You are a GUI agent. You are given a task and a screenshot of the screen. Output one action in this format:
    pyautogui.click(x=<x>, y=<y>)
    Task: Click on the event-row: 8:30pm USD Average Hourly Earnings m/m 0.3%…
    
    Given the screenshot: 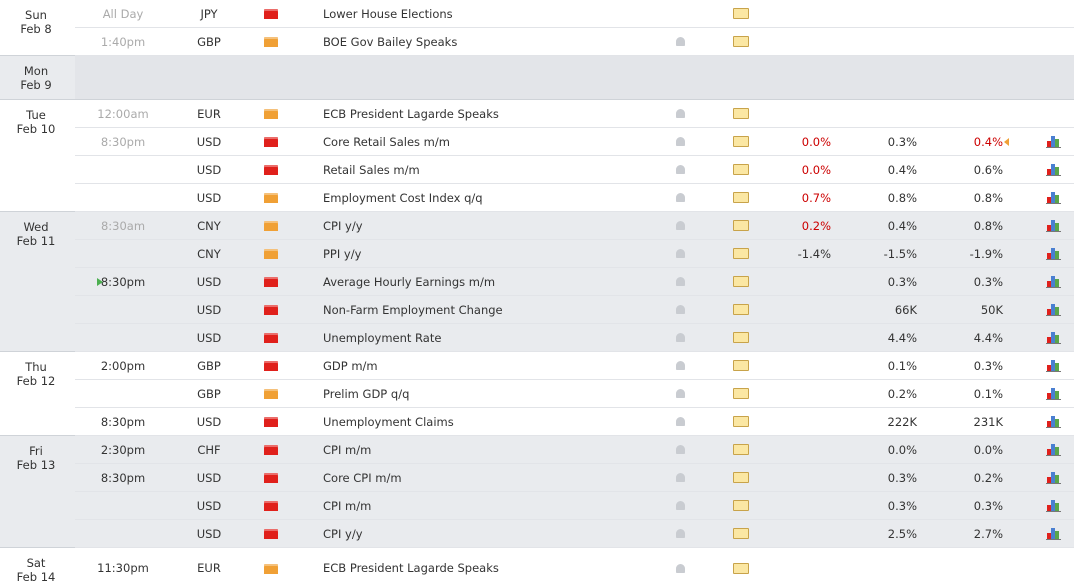 What is the action you would take?
    pyautogui.click(x=574, y=282)
    